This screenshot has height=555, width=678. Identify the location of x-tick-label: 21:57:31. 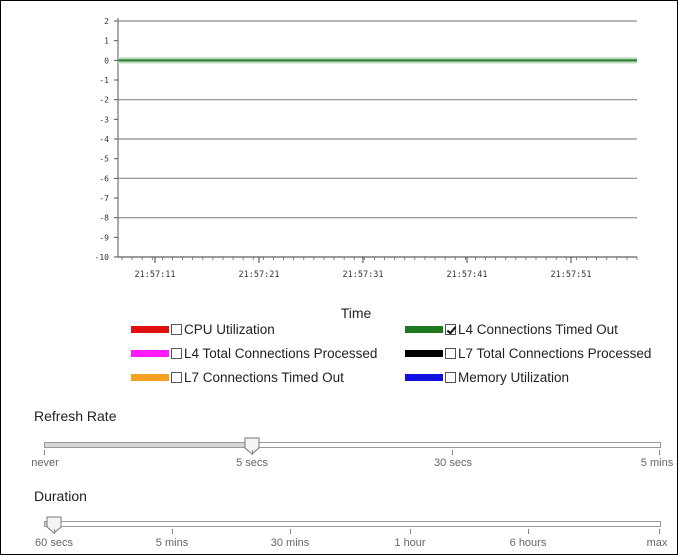
(363, 275).